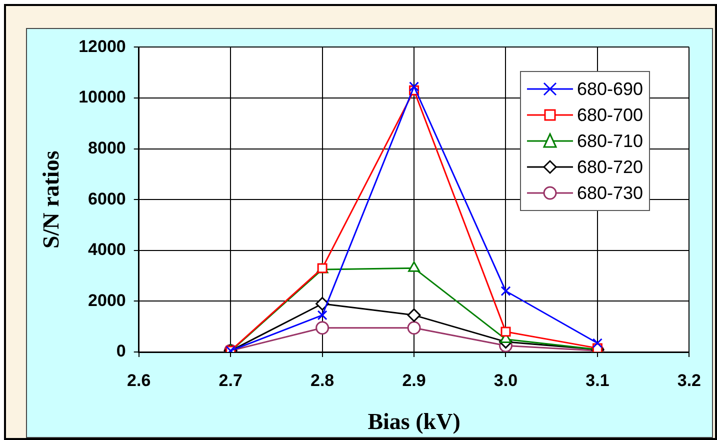 This screenshot has height=440, width=717. Describe the element at coordinates (139, 380) in the screenshot. I see `x-tick-label: 2.6` at that location.